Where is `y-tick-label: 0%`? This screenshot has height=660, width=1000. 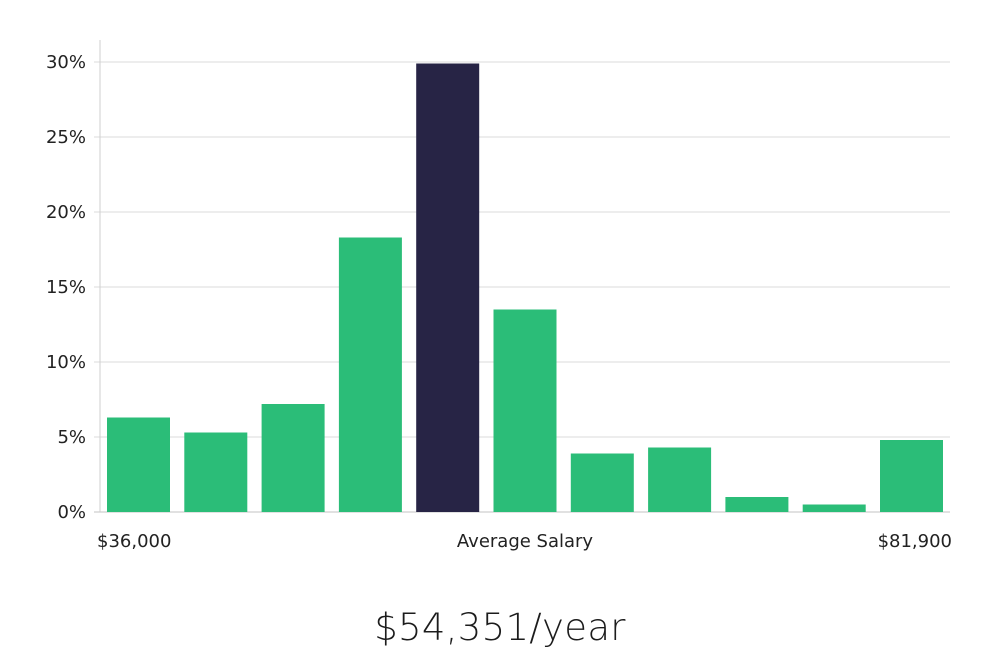
y-tick-label: 0% is located at coordinates (71, 512).